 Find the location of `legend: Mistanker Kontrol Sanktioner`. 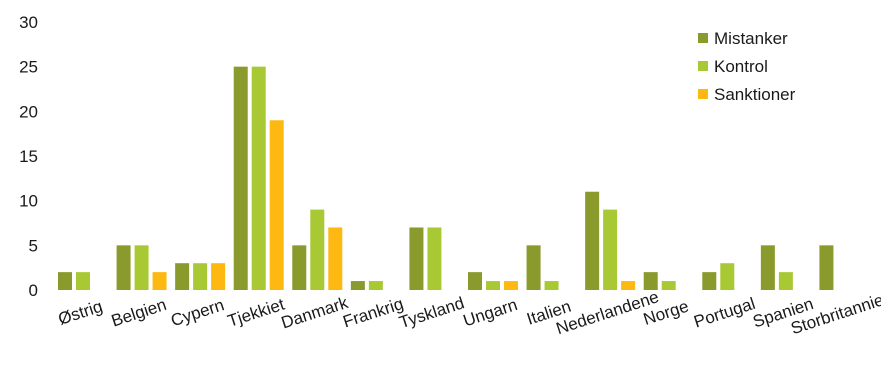

legend: Mistanker Kontrol Sanktioner is located at coordinates (747, 66).